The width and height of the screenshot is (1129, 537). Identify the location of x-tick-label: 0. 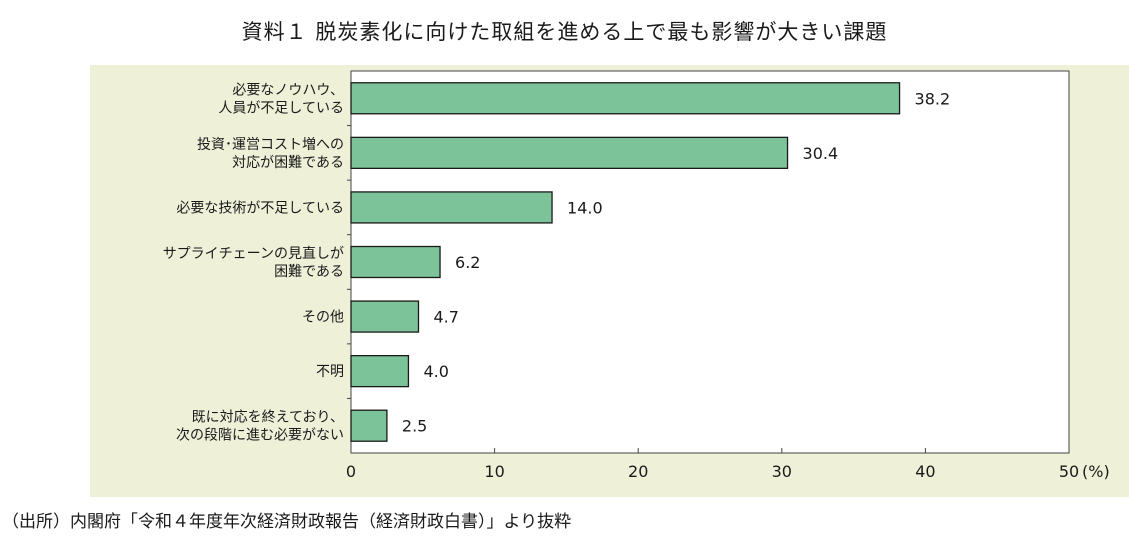
(351, 471).